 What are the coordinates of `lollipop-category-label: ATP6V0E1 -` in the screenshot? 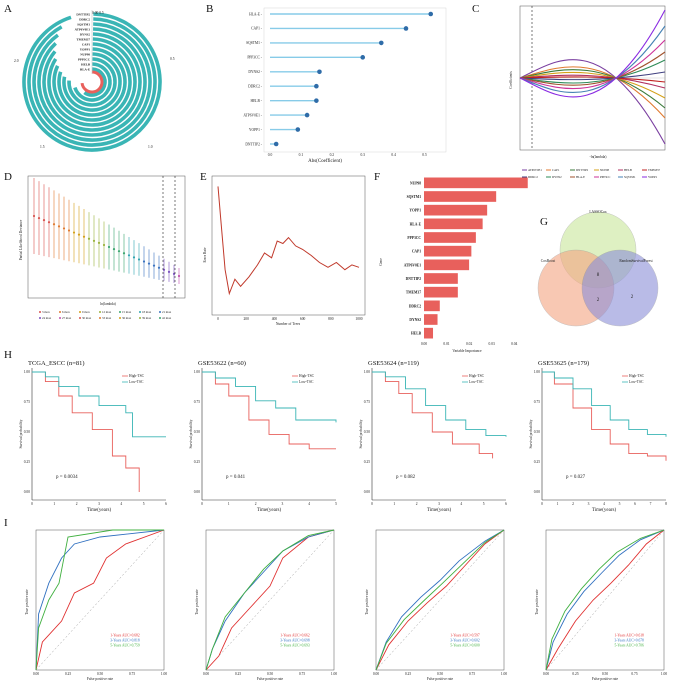 It's located at (252, 115).